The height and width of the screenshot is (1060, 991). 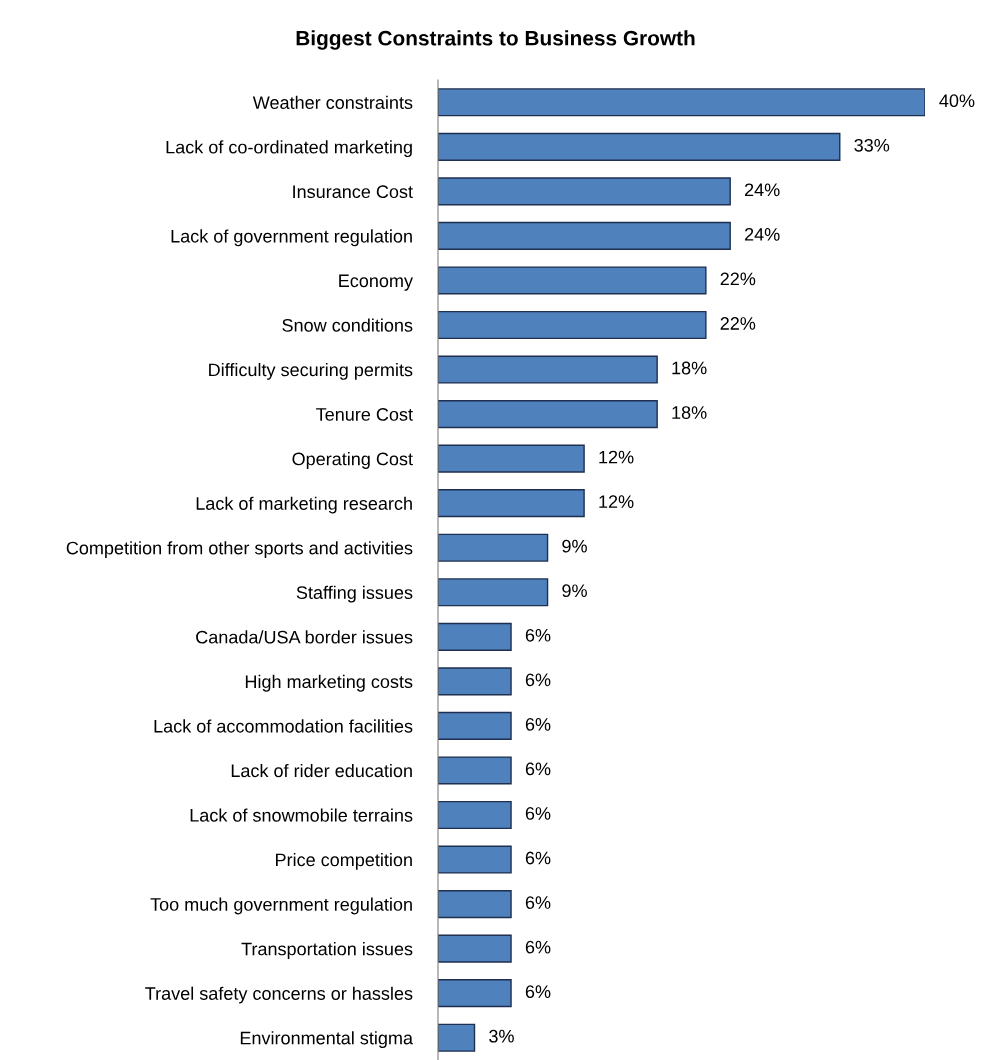 I want to click on y-tick-label: Competition from other sports and activities, so click(x=239, y=550).